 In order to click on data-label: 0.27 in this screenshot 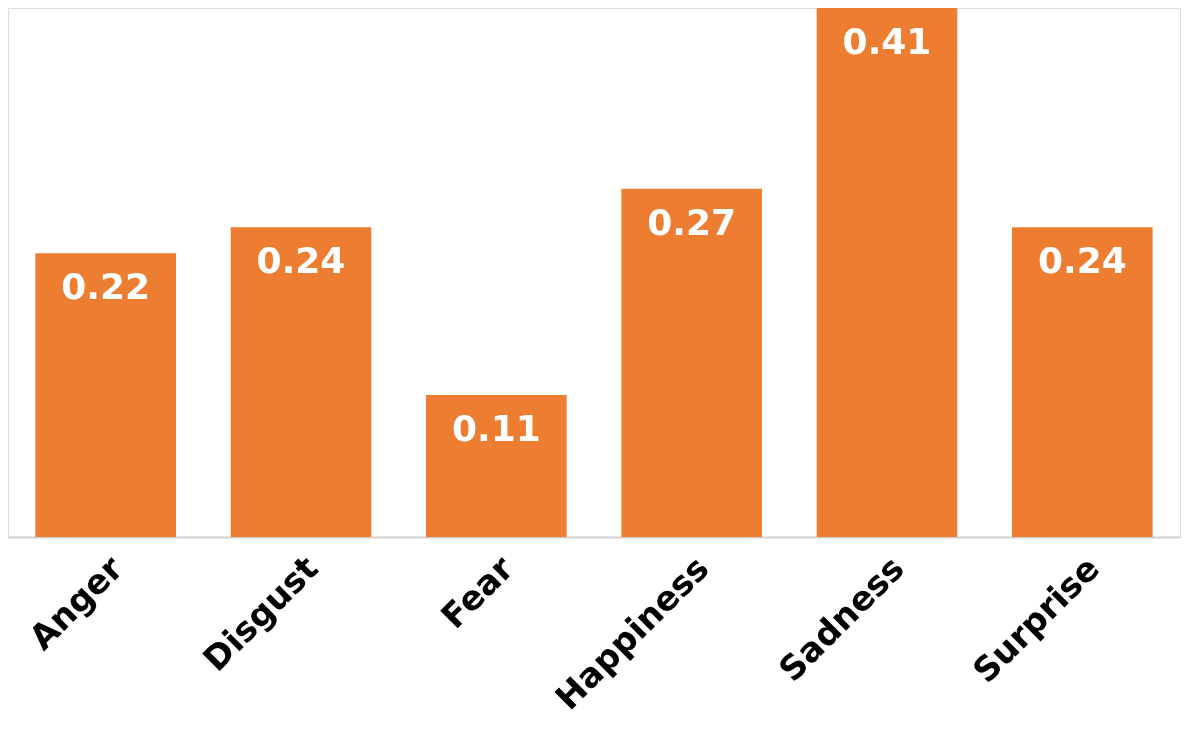, I will do `click(692, 222)`.